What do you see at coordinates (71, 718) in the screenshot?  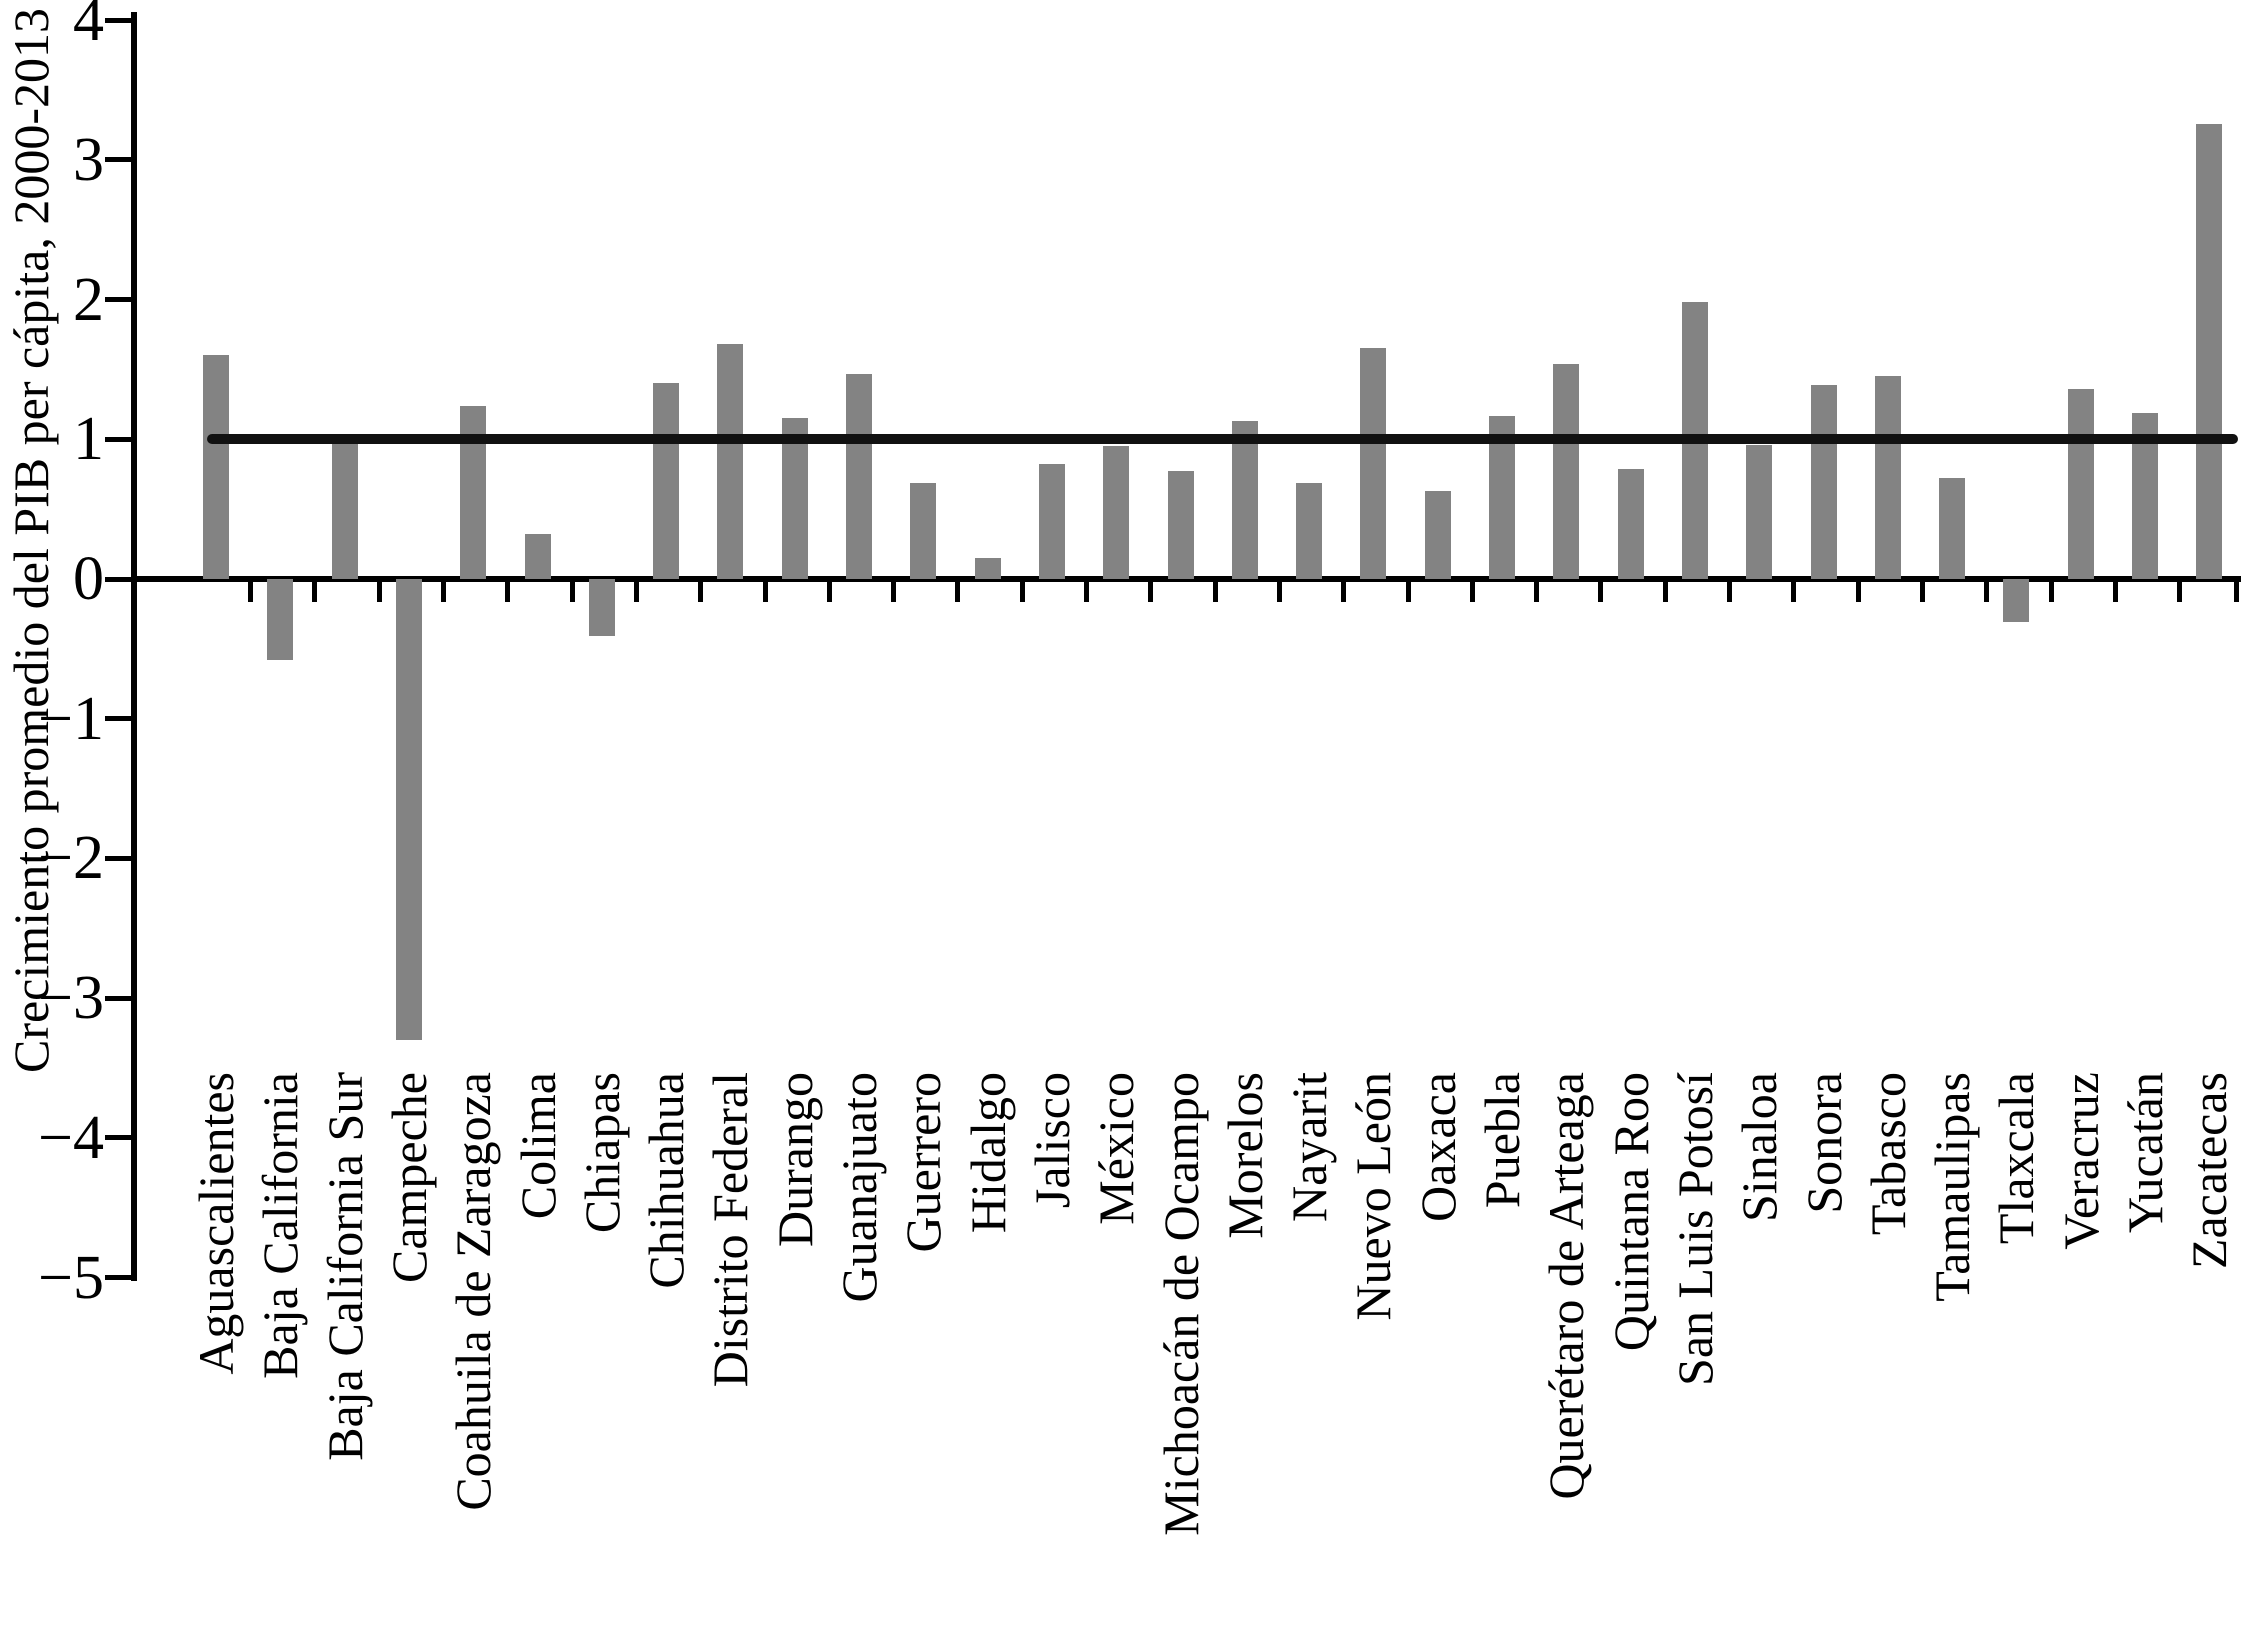 I see `y-tick-label: −1` at bounding box center [71, 718].